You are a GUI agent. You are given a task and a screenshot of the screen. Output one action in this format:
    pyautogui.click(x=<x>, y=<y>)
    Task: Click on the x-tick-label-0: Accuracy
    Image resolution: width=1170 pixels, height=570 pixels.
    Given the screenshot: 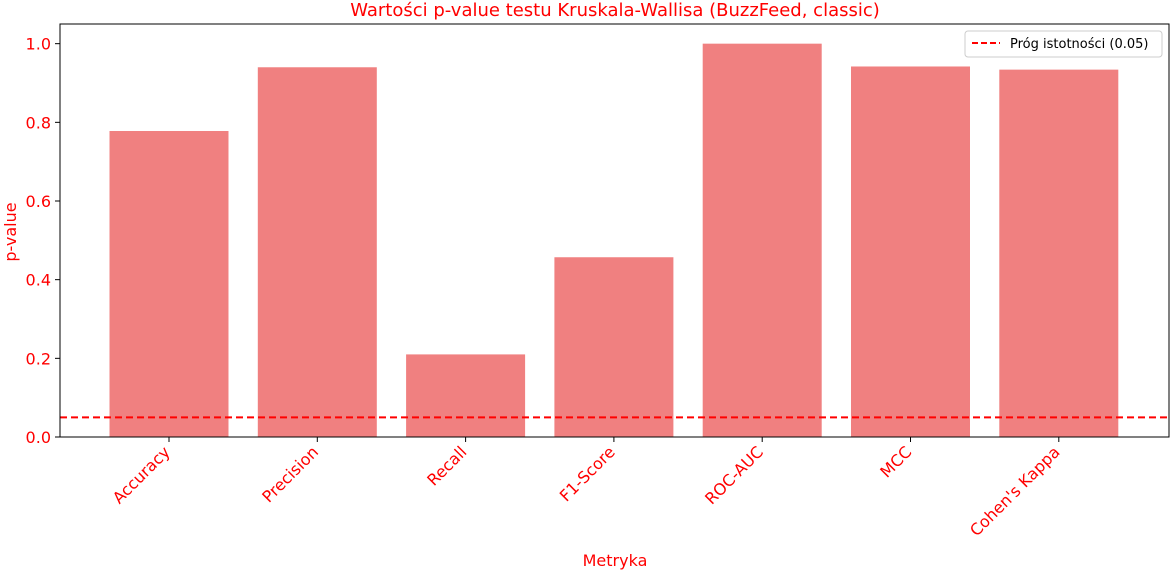 What is the action you would take?
    pyautogui.click(x=141, y=474)
    